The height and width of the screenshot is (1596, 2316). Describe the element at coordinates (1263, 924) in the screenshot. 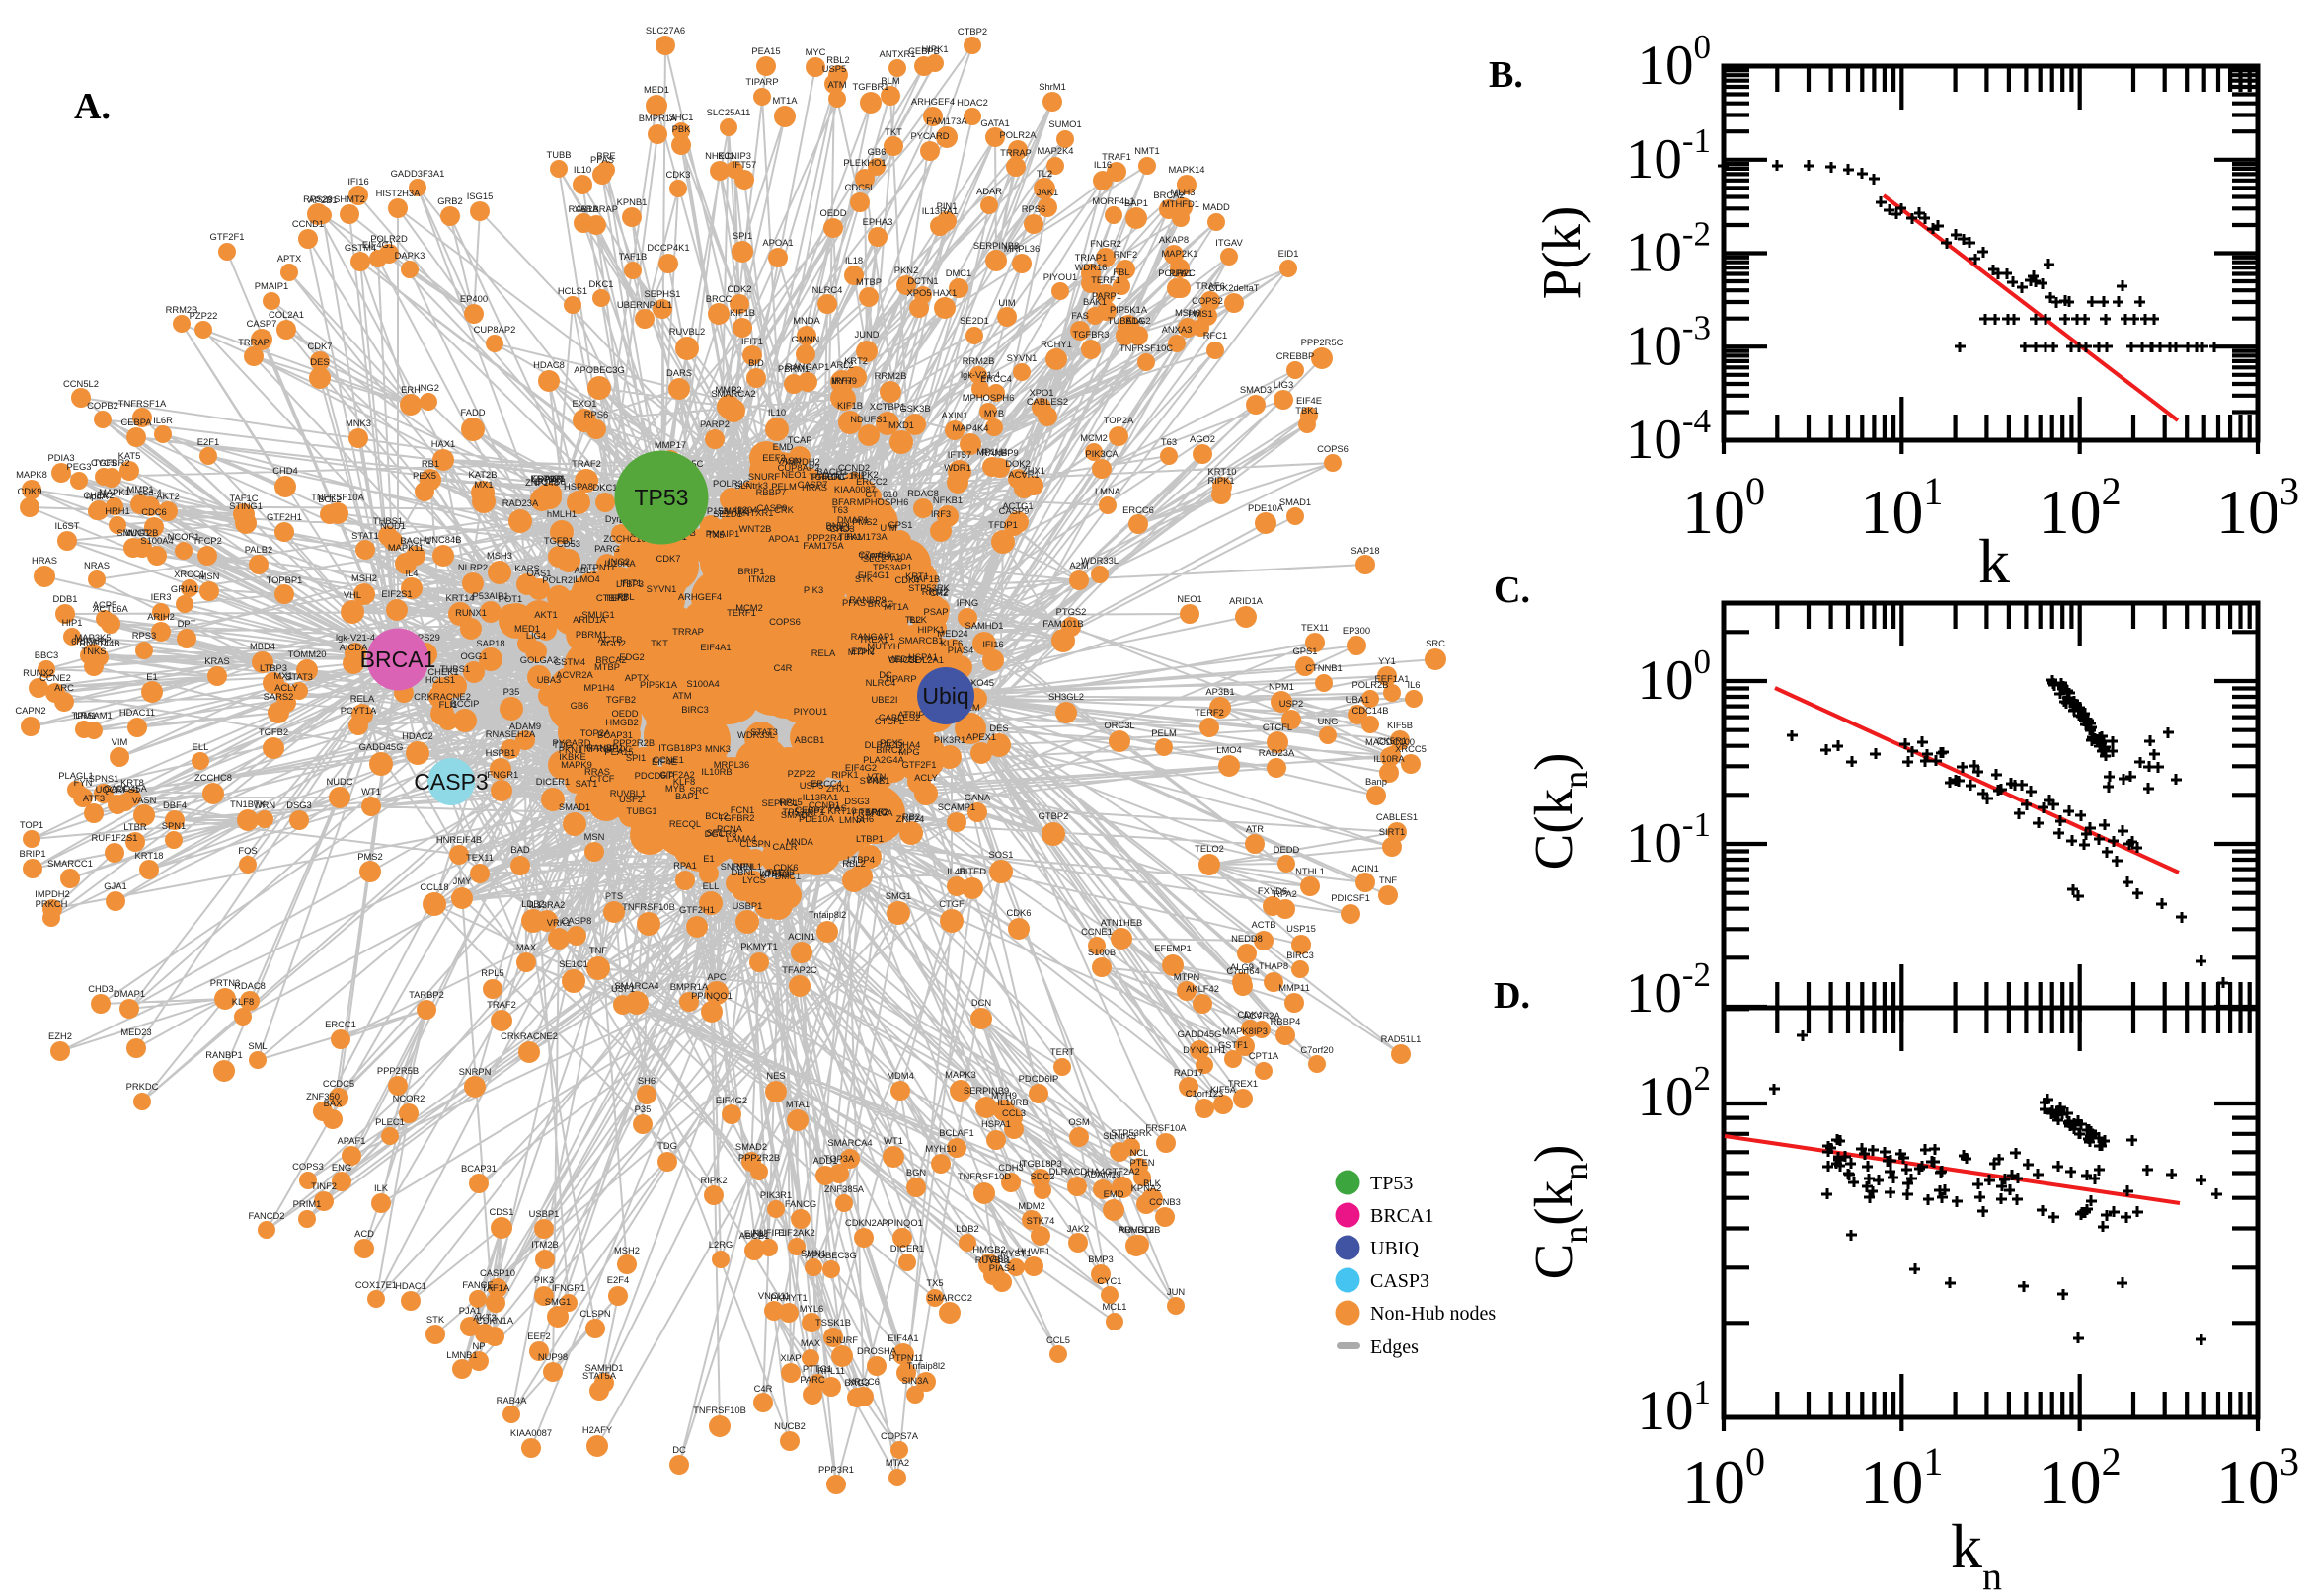

I see `svg-text: ACTB` at that location.